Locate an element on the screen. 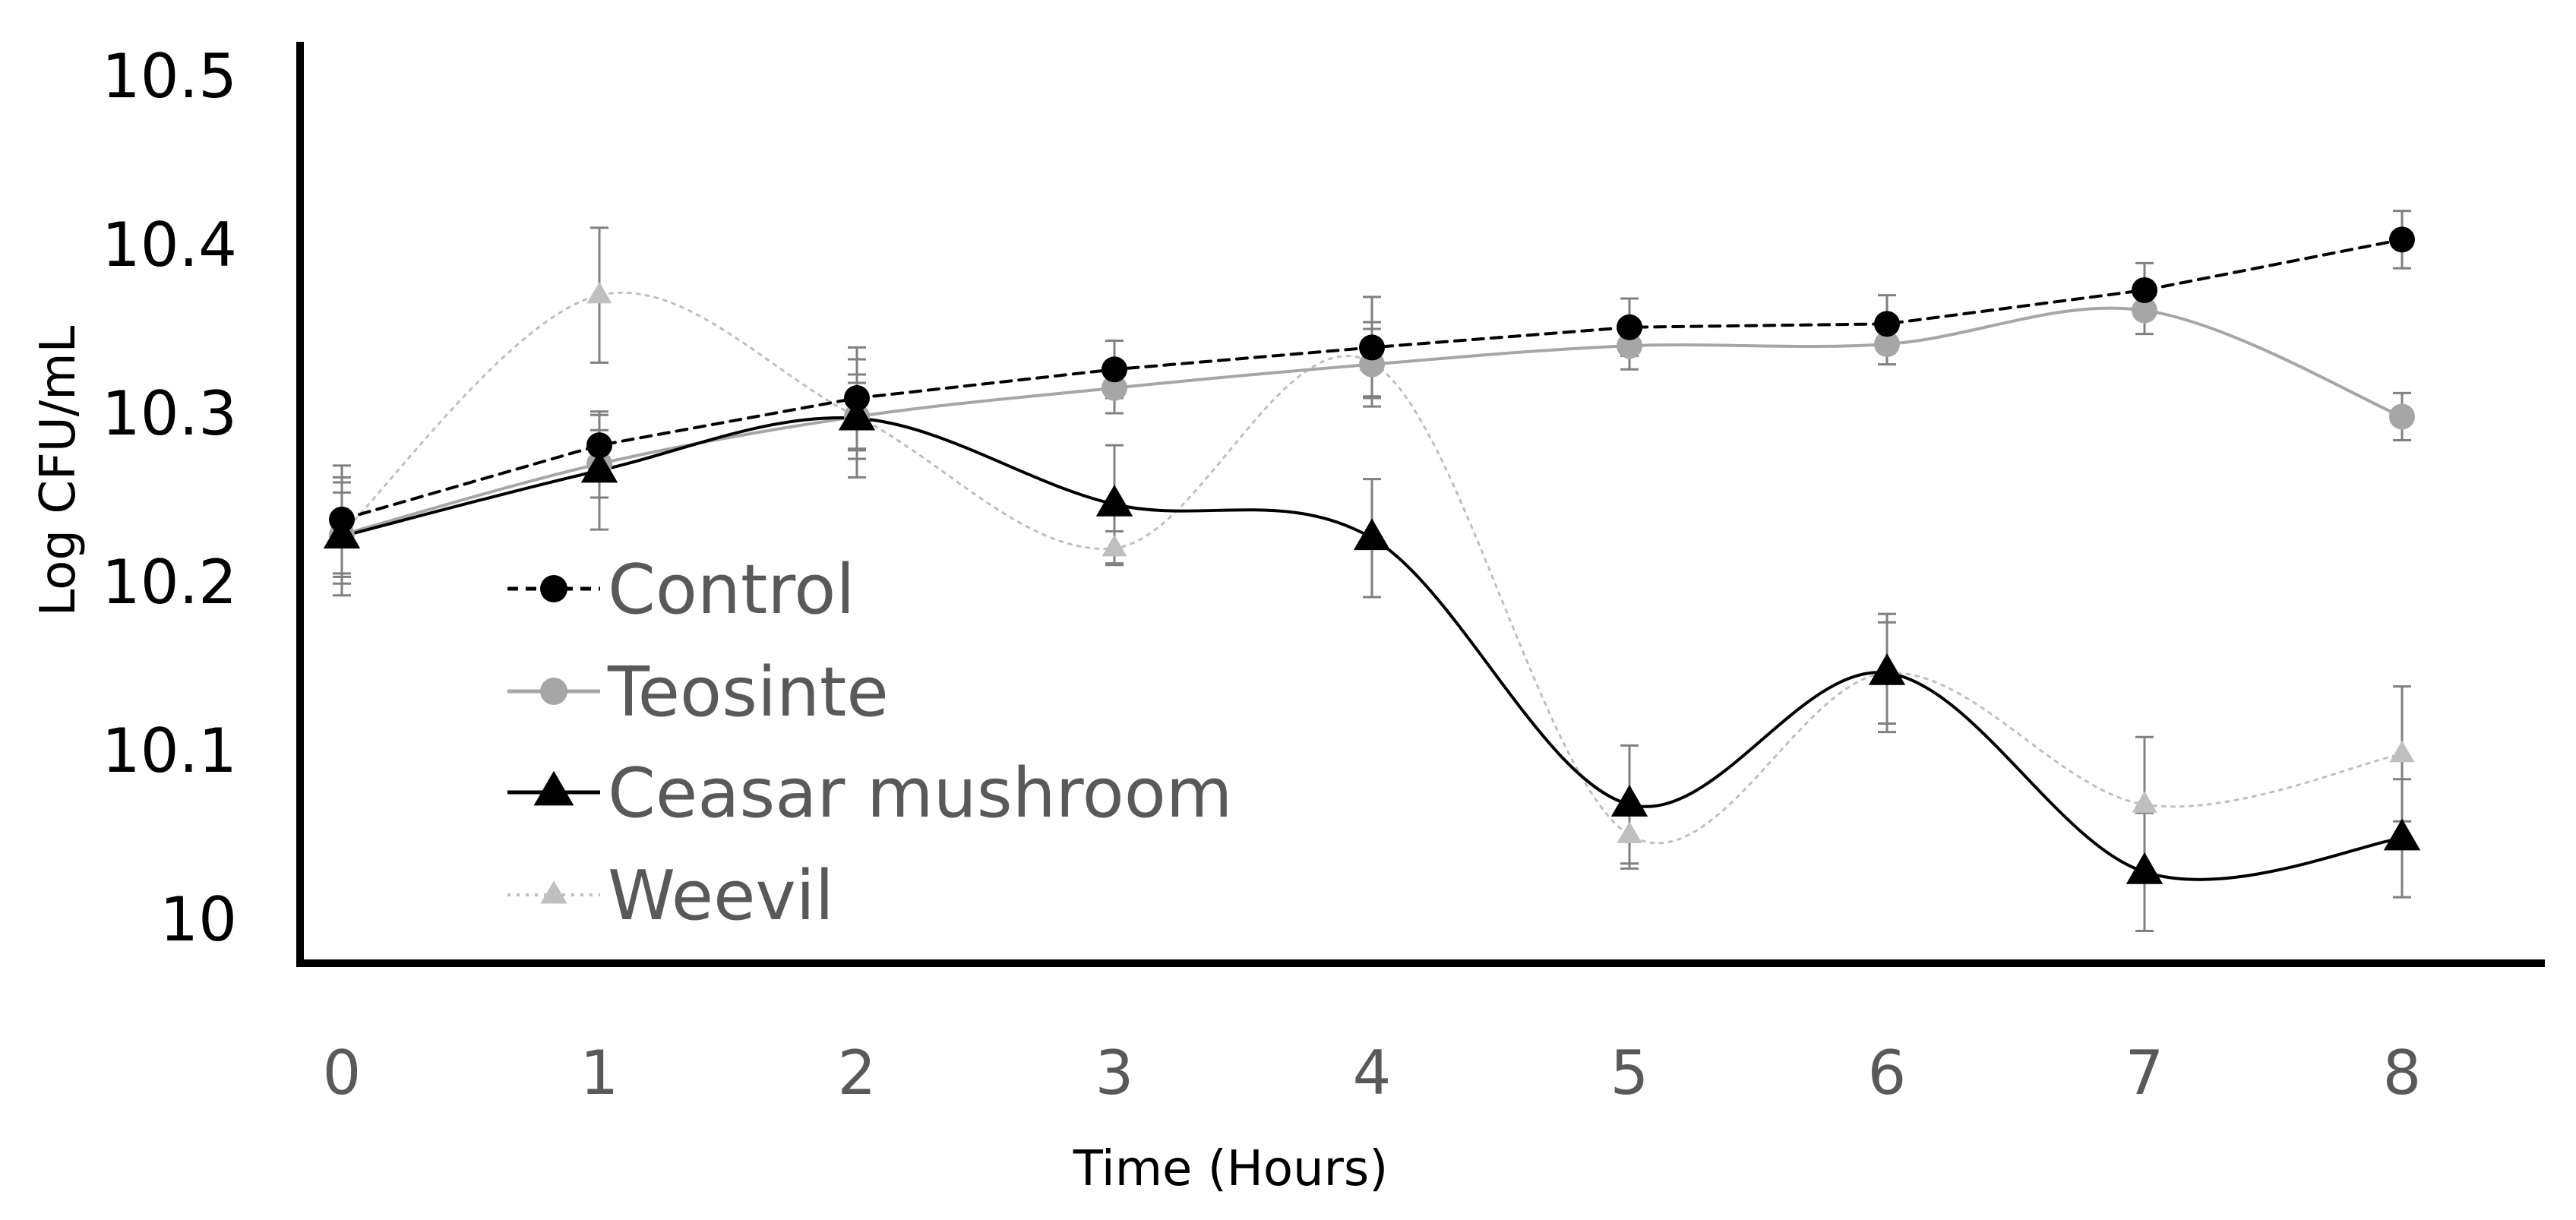 The width and height of the screenshot is (2576, 1220). x-tick-label-6: 6 is located at coordinates (1887, 1073).